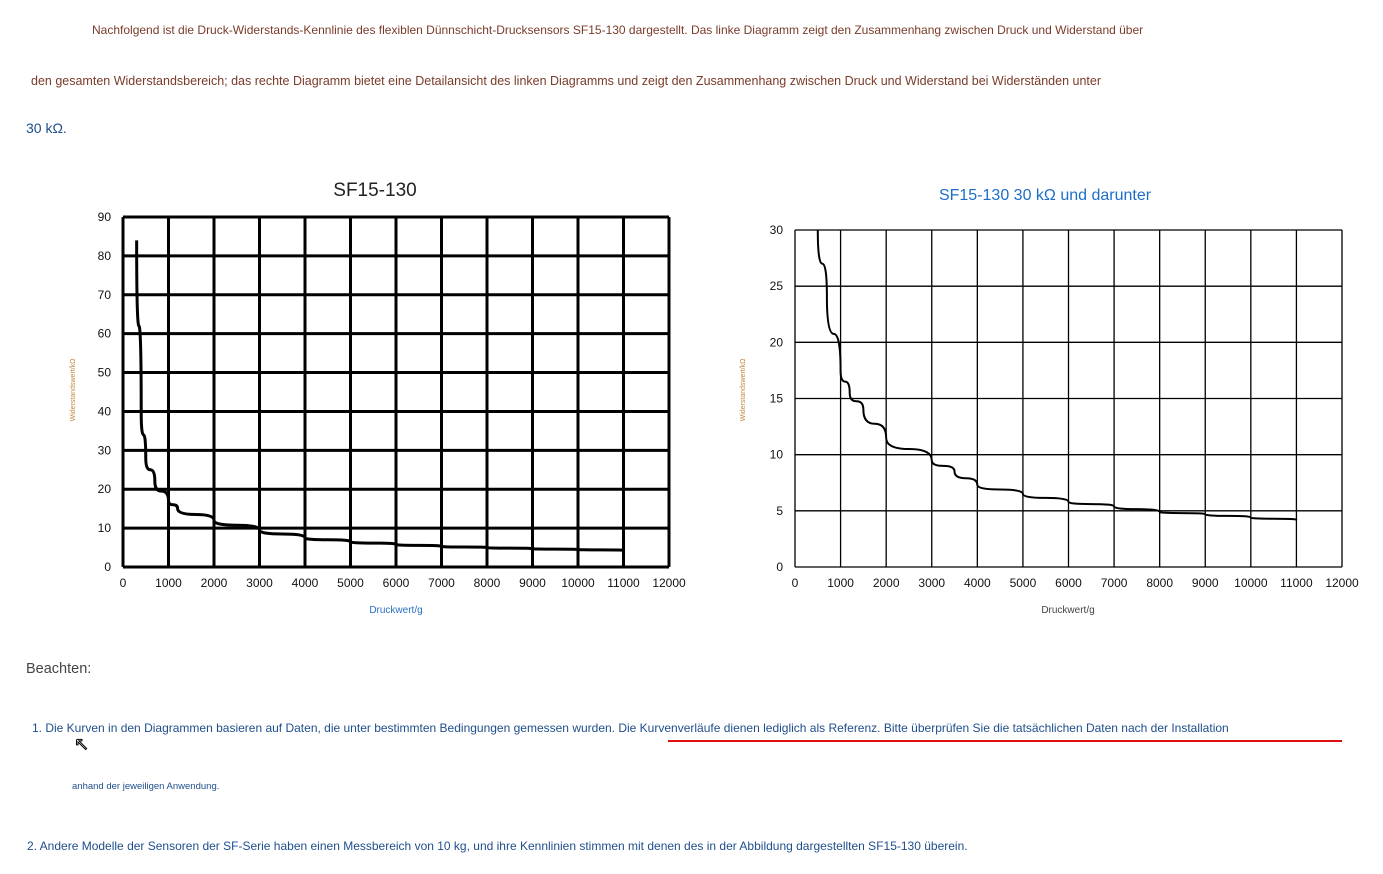 The image size is (1383, 874). I want to click on red-underline, so click(1005, 741).